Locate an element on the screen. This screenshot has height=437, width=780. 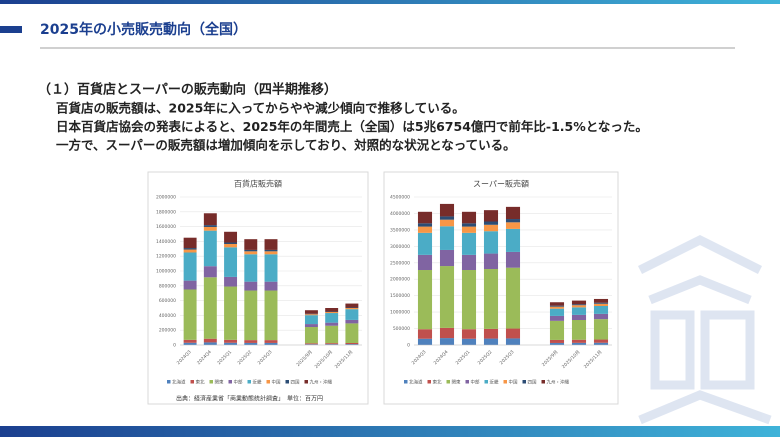
top-band is located at coordinates (390, 2).